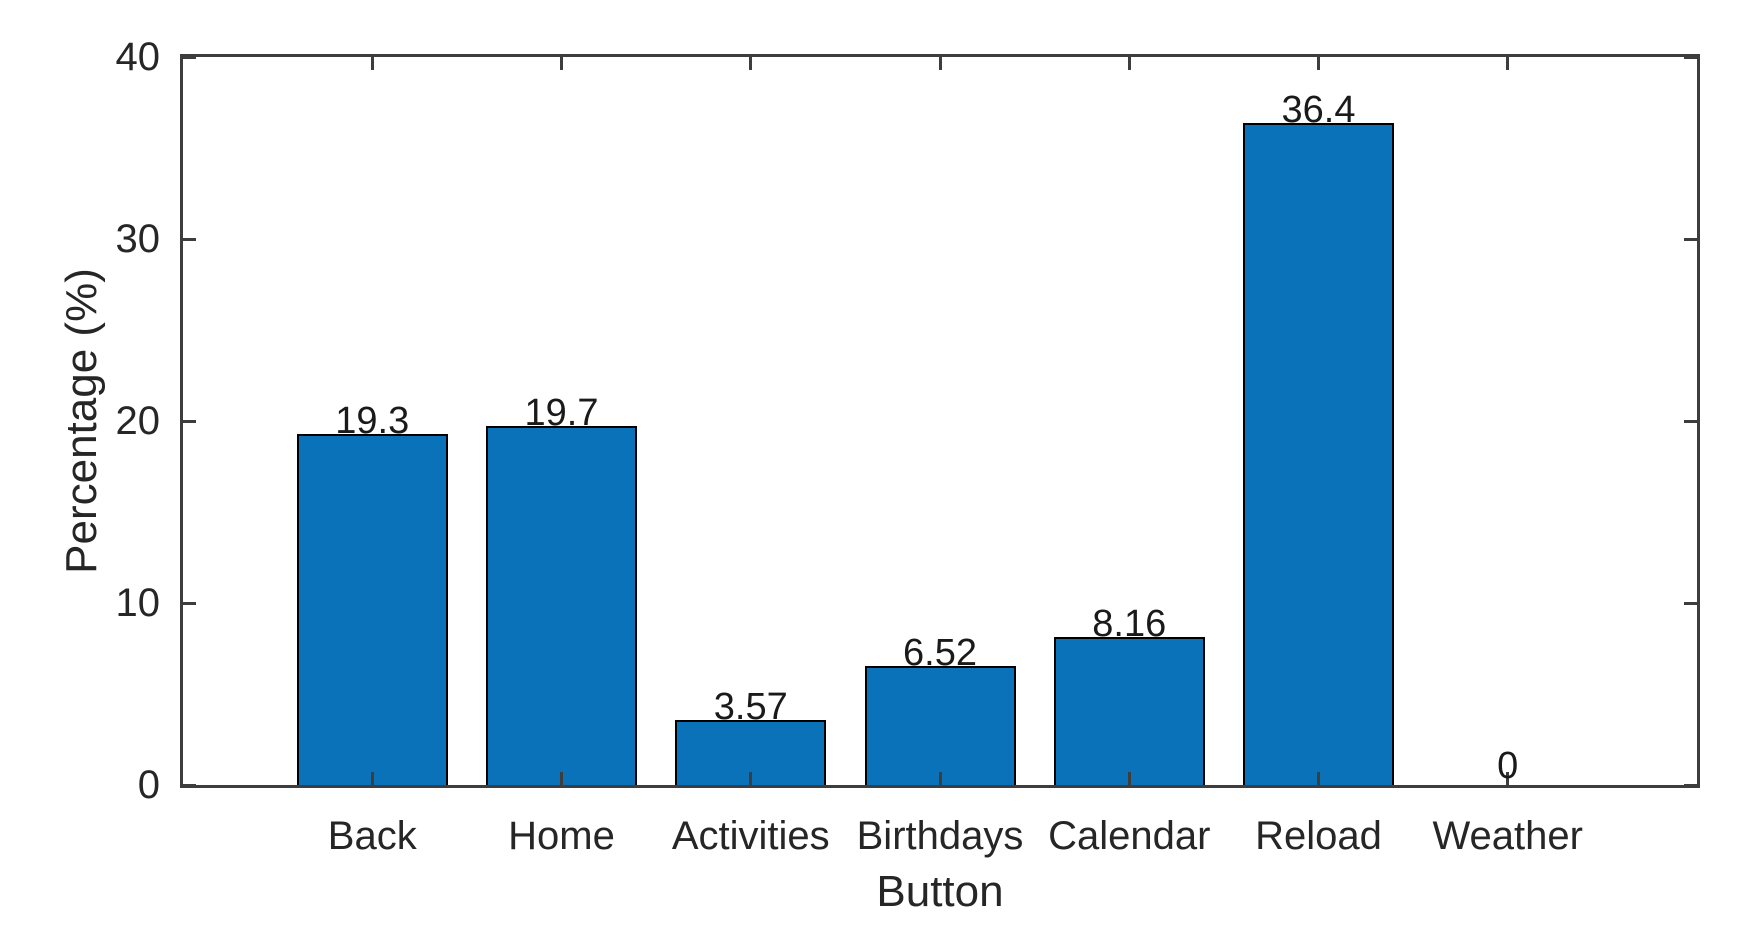  I want to click on bar-birthdays, so click(940, 725).